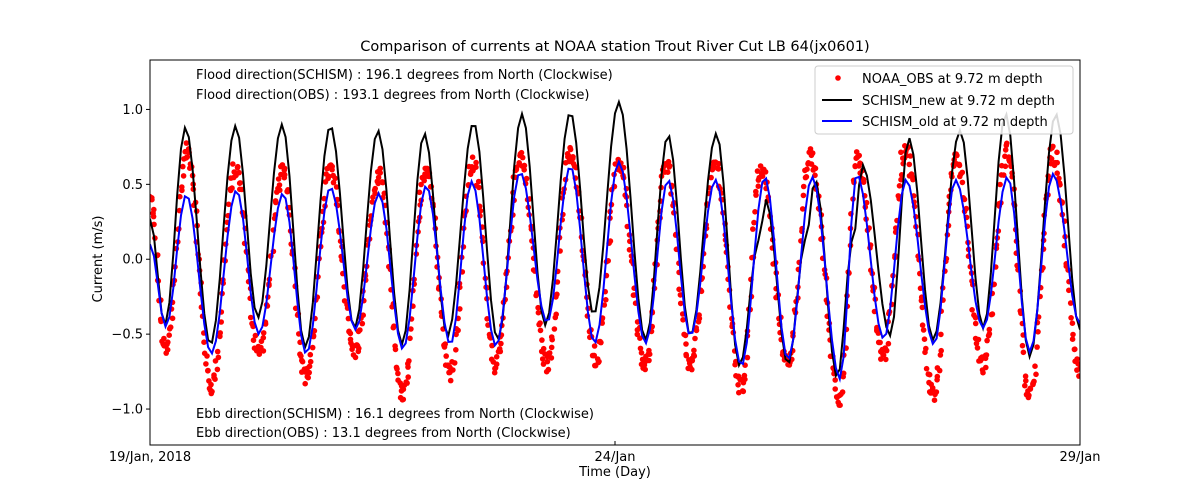 The height and width of the screenshot is (504, 1200). I want to click on x-axis: 19/Jan, 2018 24/Jan 29/Jan, so click(604, 453).